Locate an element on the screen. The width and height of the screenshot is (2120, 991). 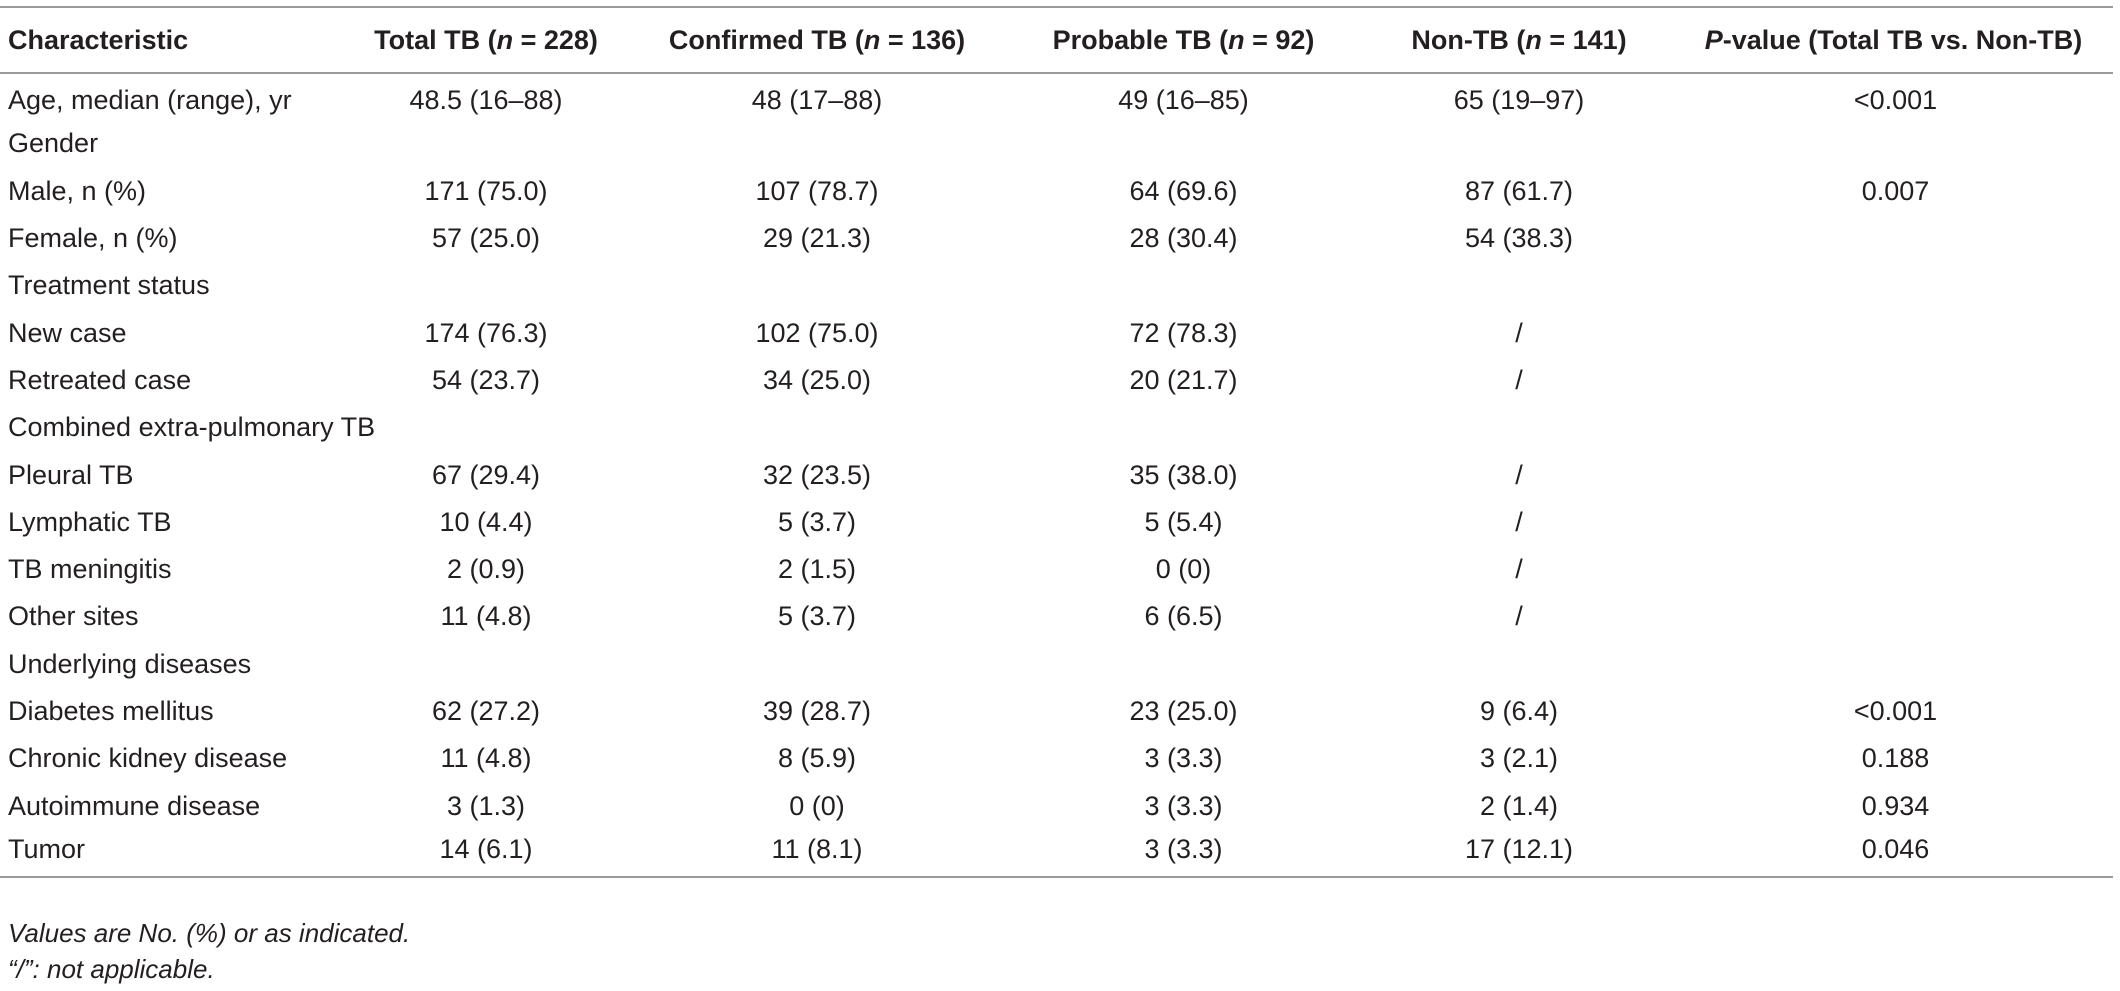
table-cell: 10 (4.4) is located at coordinates (486, 521).